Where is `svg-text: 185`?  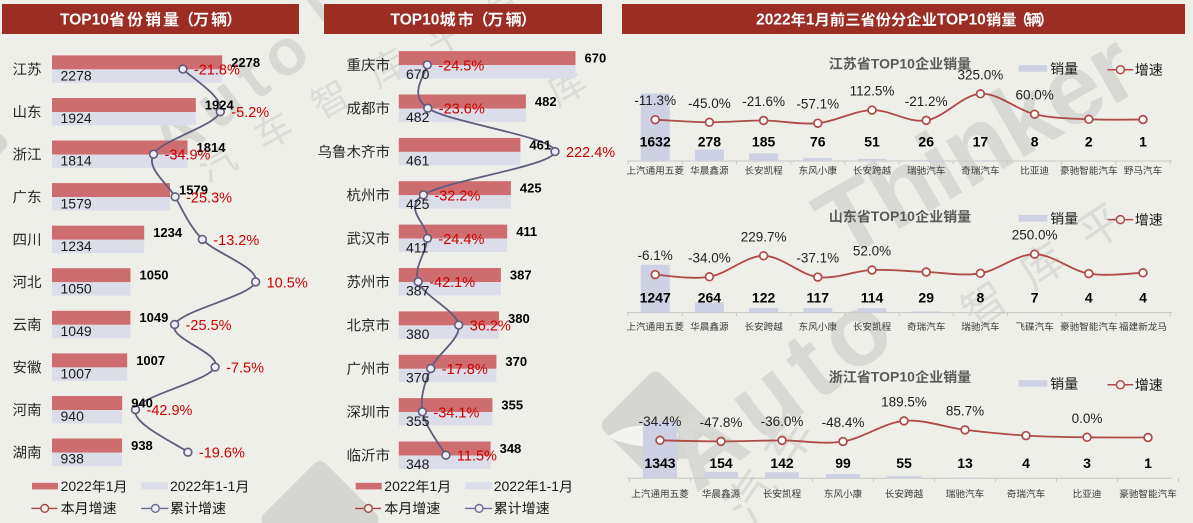
svg-text: 185 is located at coordinates (764, 142).